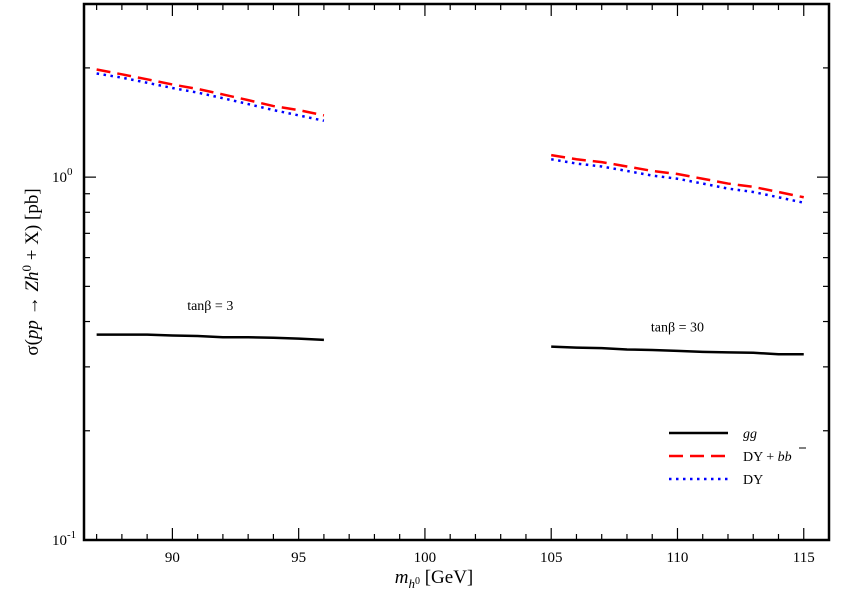  I want to click on x-tick-label: 90, so click(172, 558).